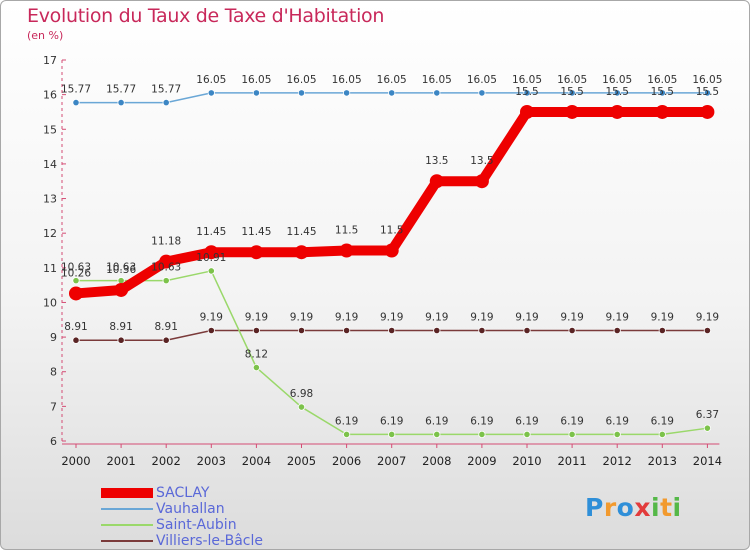 The width and height of the screenshot is (750, 550). What do you see at coordinates (707, 415) in the screenshot?
I see `data-label-saint-aubin: 6.37` at bounding box center [707, 415].